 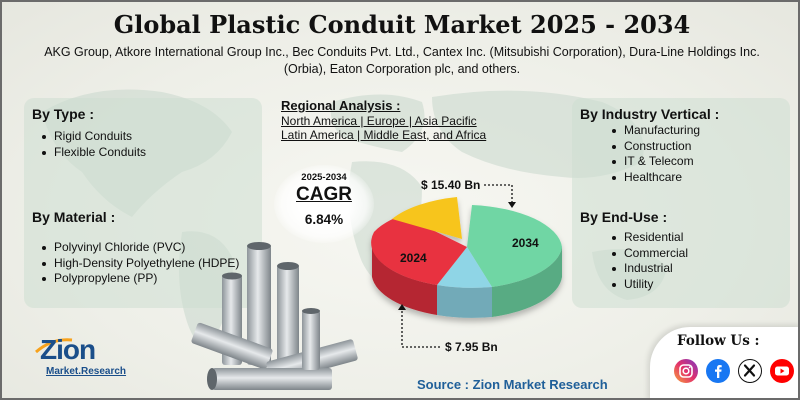 I want to click on cagr-badge: 2025-2034 CAGR 6.84%, so click(x=324, y=204).